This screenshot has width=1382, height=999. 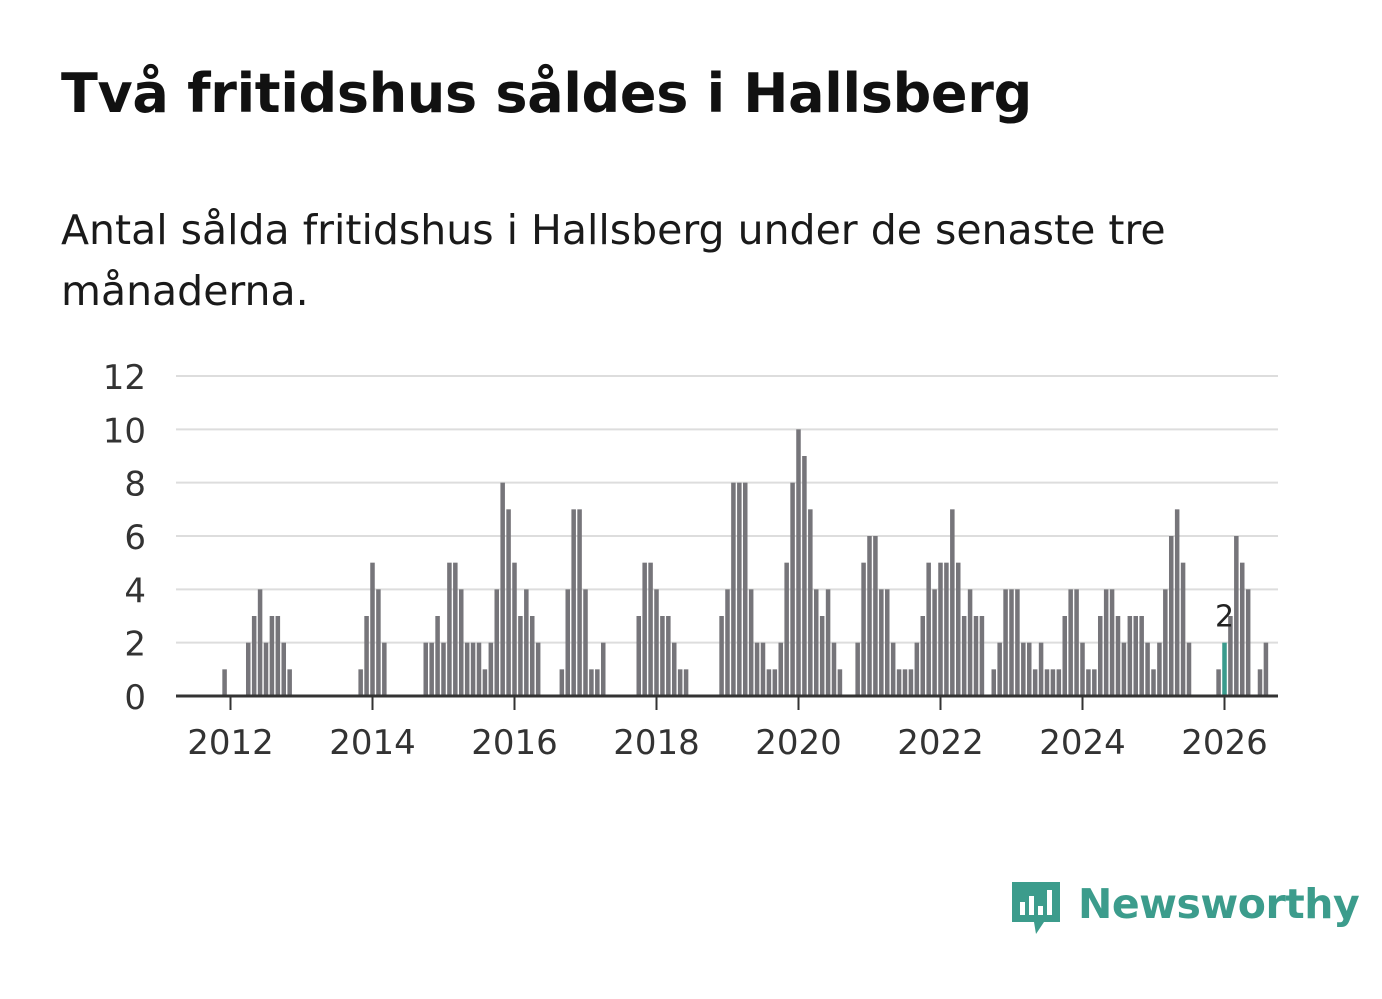 I want to click on x-tick-label: 2018, so click(x=656, y=743).